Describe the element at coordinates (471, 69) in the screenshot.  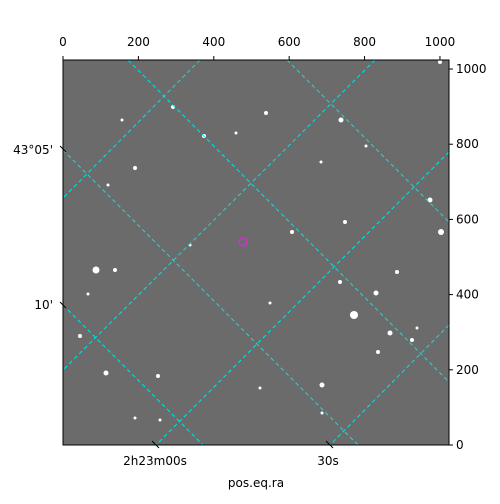
I see `y-tick-label: 1000` at that location.